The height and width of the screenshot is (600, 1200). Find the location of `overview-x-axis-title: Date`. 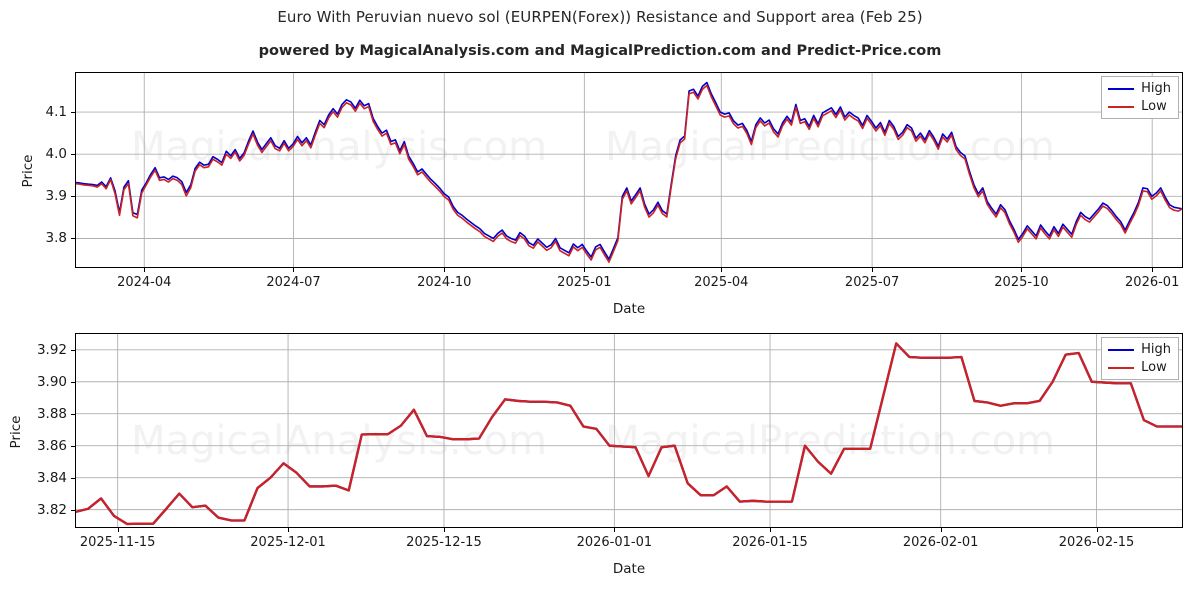

overview-x-axis-title: Date is located at coordinates (629, 309).